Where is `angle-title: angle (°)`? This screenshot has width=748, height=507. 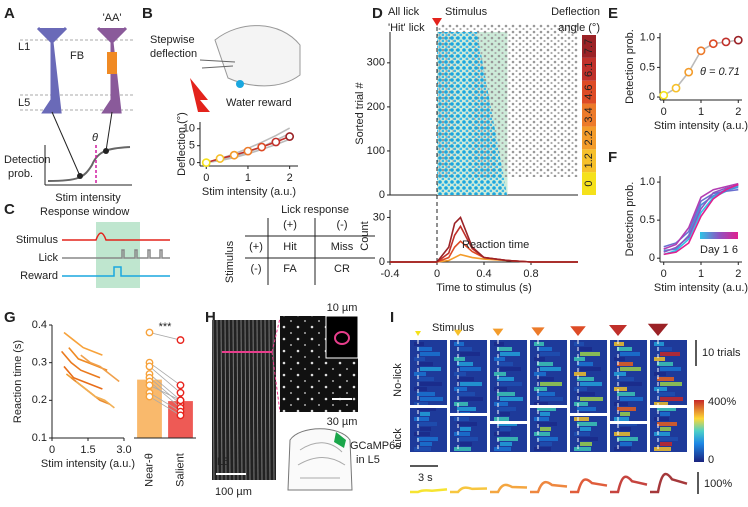
angle-title: angle (°) is located at coordinates (579, 28).